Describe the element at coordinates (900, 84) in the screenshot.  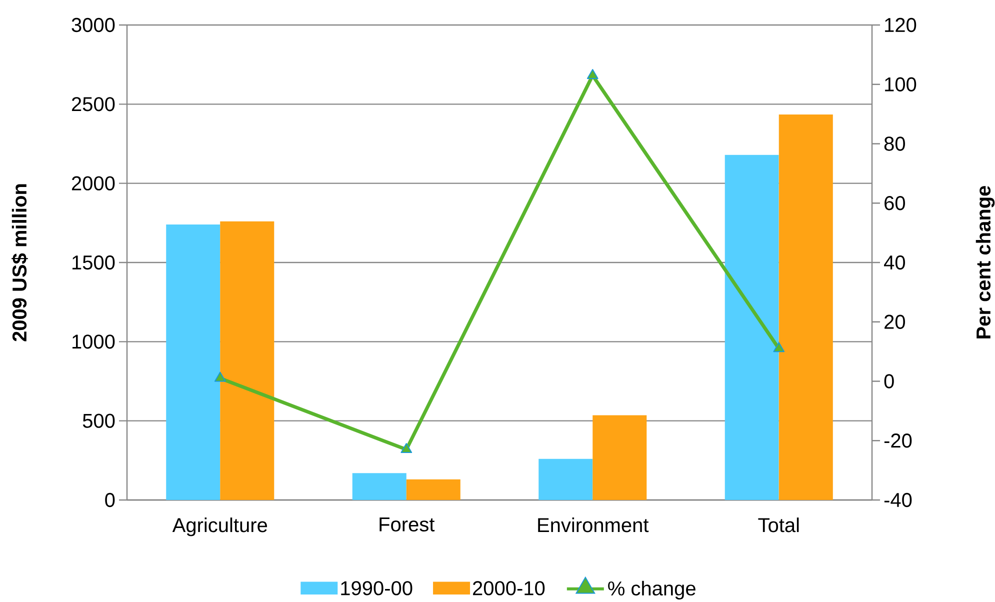
I see `y2-tick-label: 100` at that location.